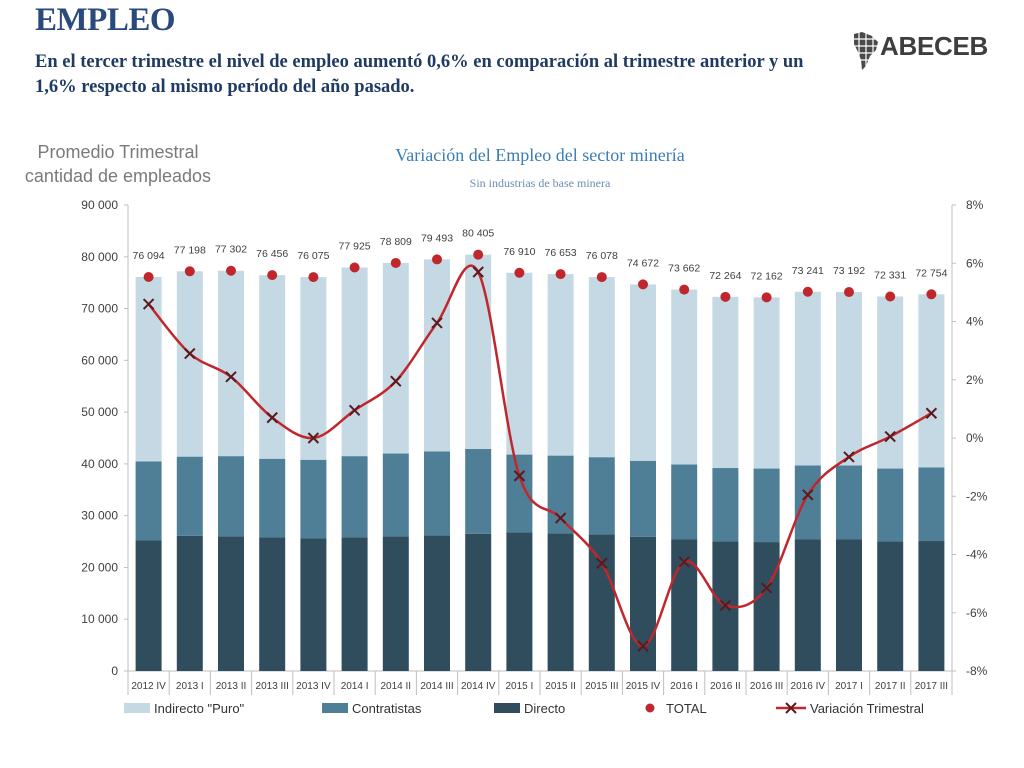  What do you see at coordinates (684, 686) in the screenshot?
I see `x-tick-label: 2016 I` at bounding box center [684, 686].